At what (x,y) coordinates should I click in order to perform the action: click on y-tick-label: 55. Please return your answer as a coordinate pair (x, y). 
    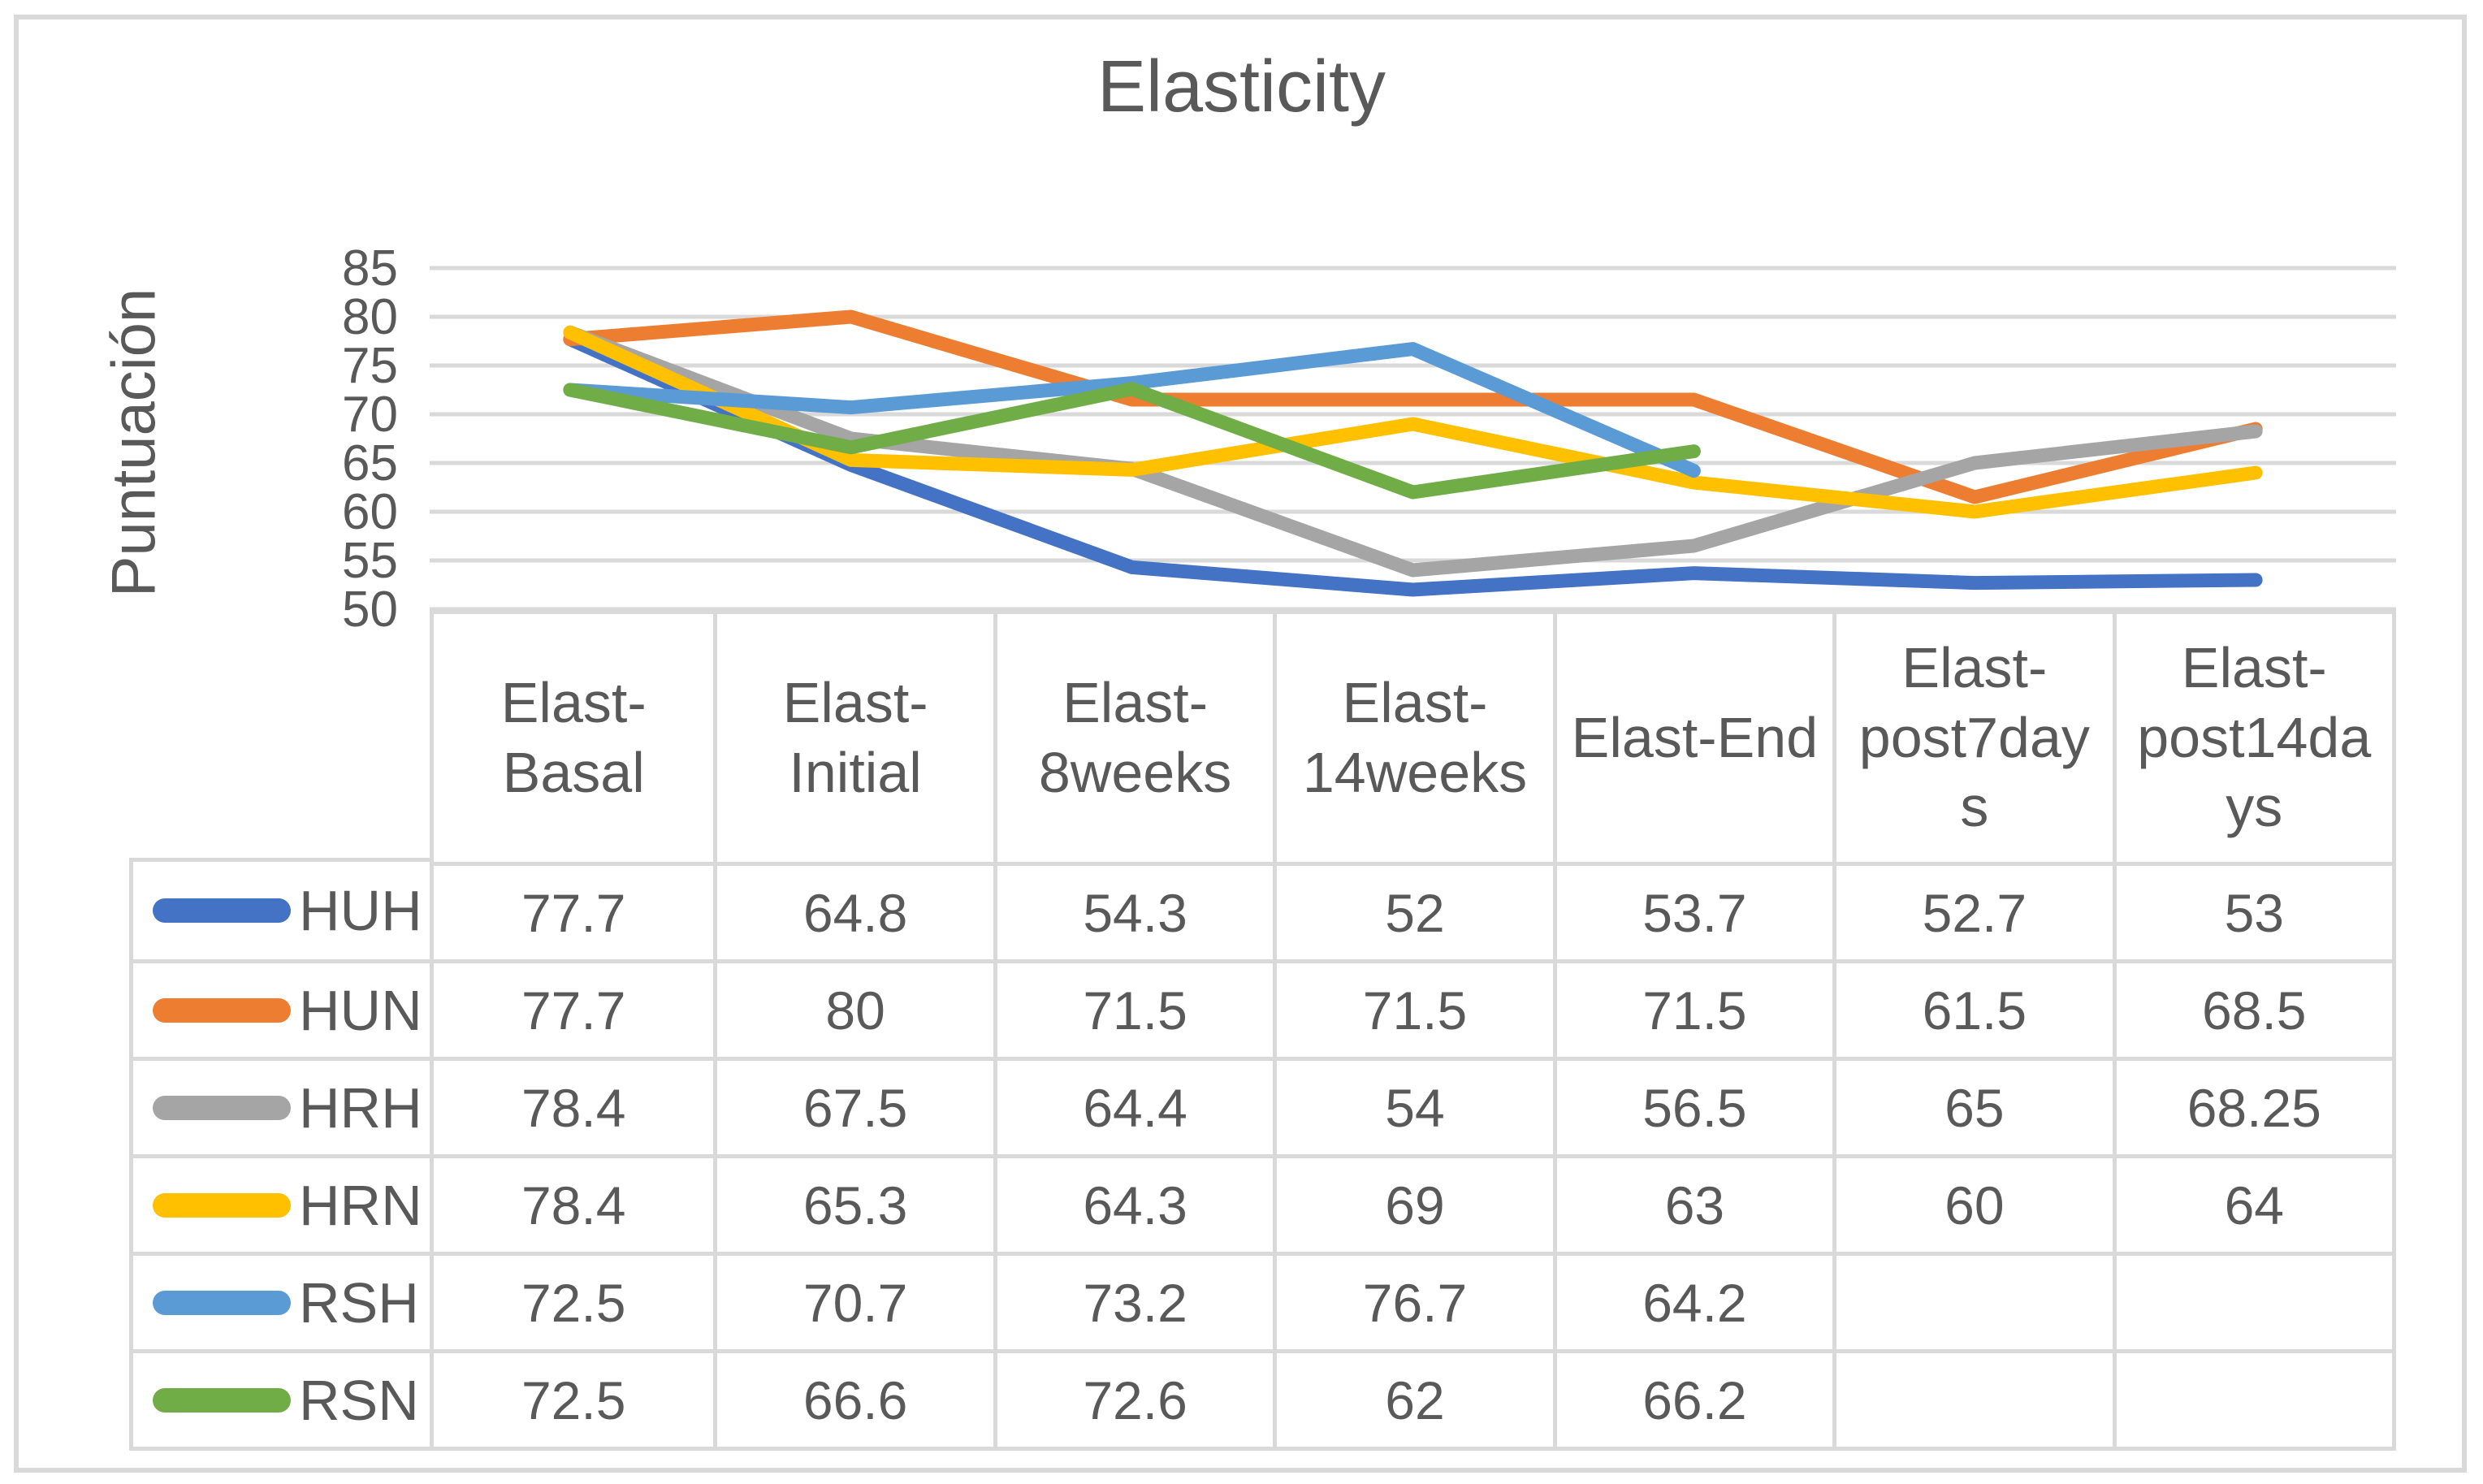
    Looking at the image, I should click on (370, 560).